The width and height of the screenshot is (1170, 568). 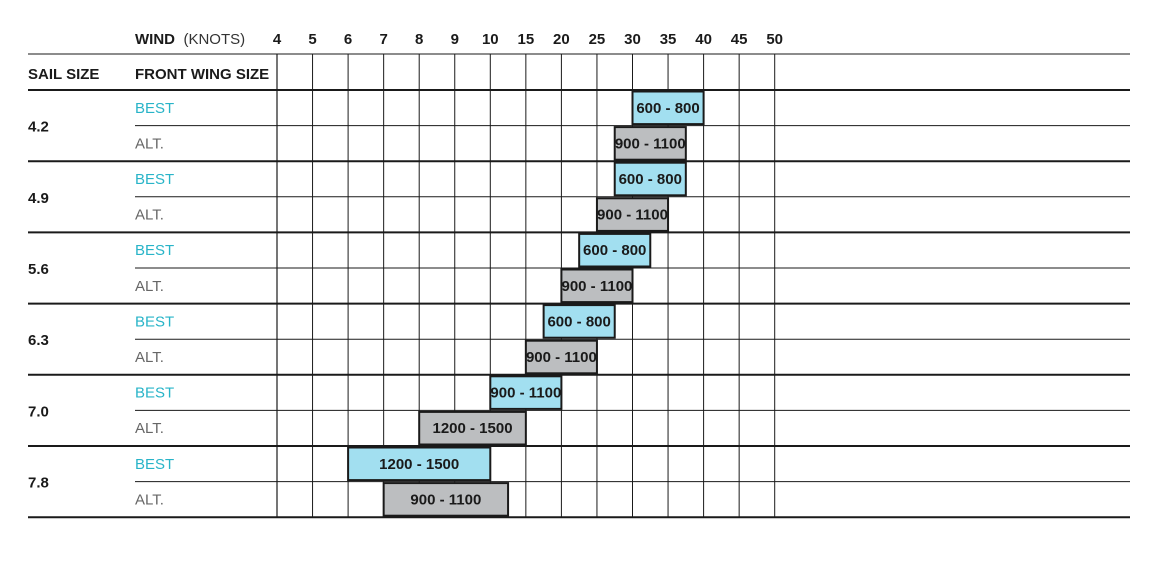 What do you see at coordinates (561, 39) in the screenshot?
I see `x-tick-label: 20` at bounding box center [561, 39].